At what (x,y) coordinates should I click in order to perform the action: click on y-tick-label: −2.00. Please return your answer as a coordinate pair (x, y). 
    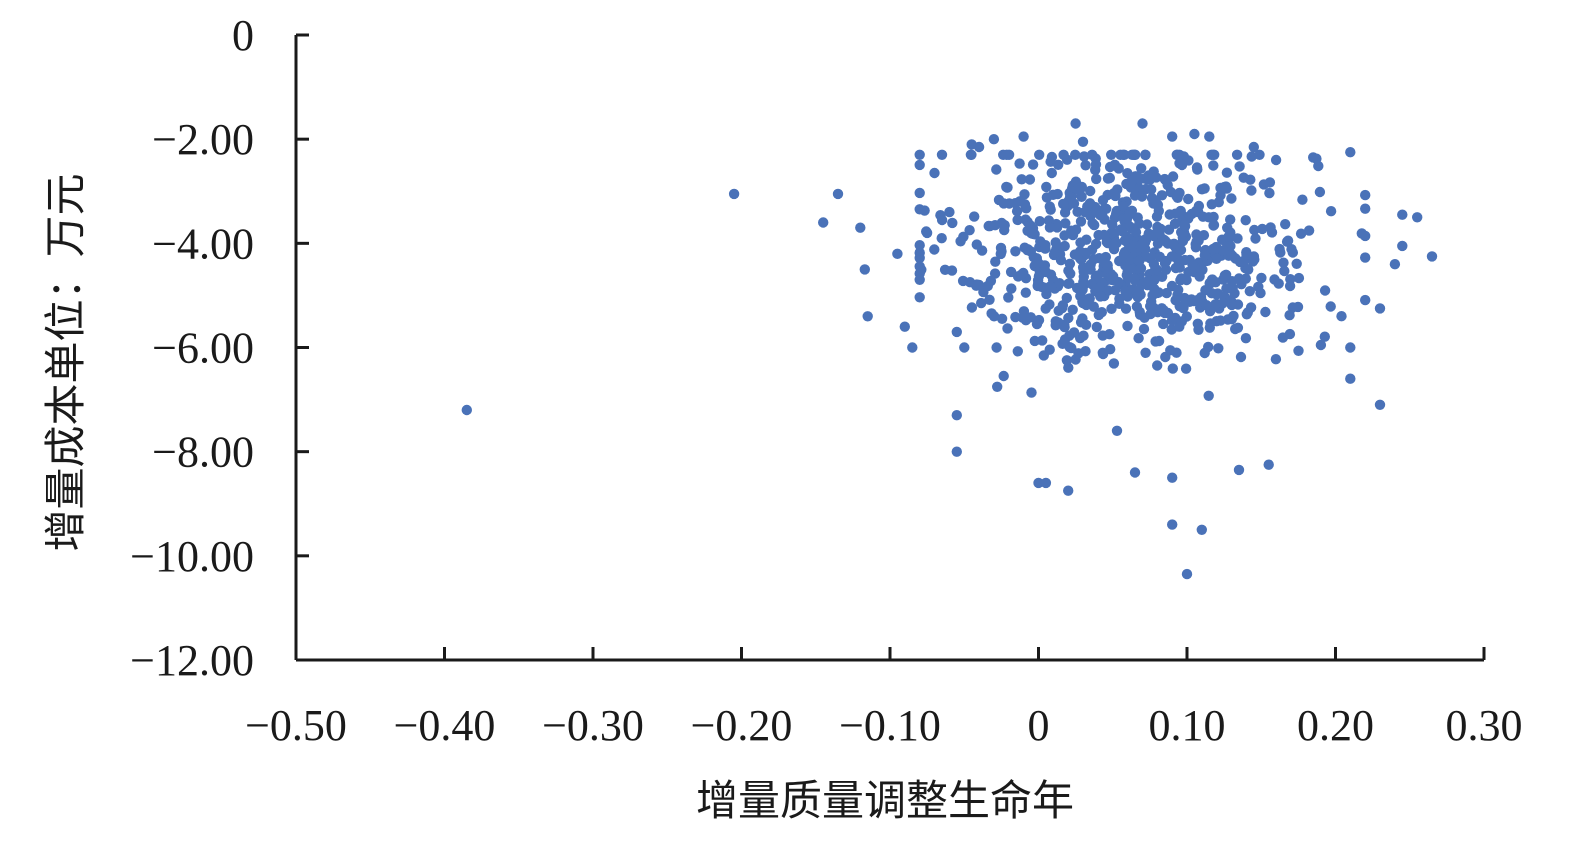
    Looking at the image, I should click on (203, 139).